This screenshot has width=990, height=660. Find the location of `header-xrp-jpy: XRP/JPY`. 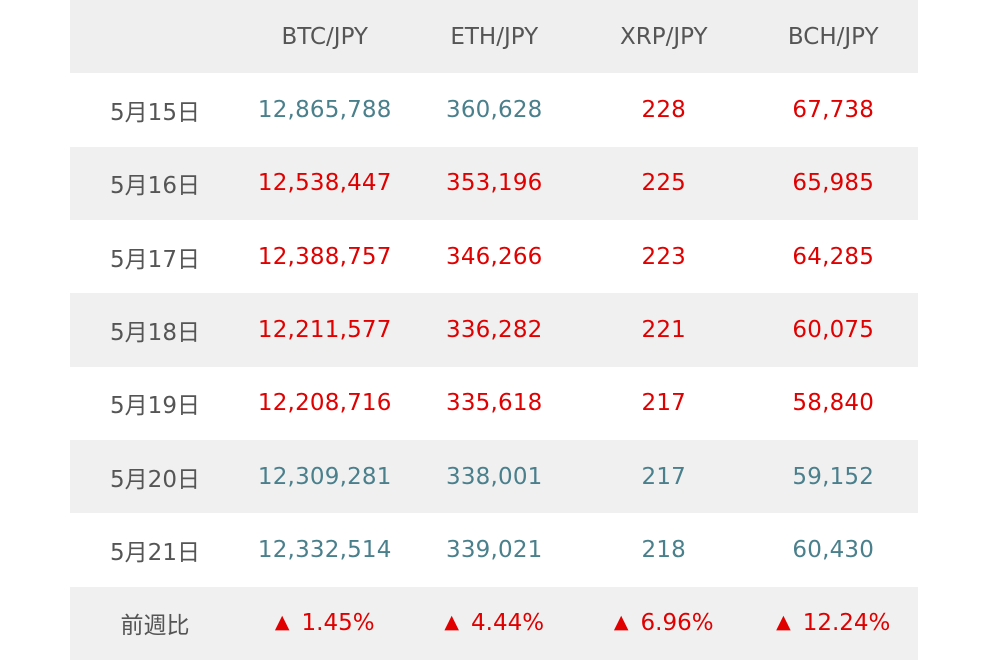

header-xrp-jpy: XRP/JPY is located at coordinates (664, 37).